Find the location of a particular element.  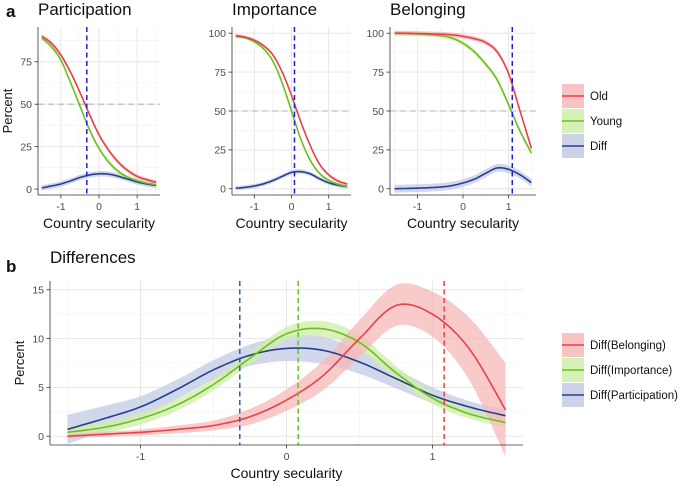

chart-title: Differences is located at coordinates (93, 257).